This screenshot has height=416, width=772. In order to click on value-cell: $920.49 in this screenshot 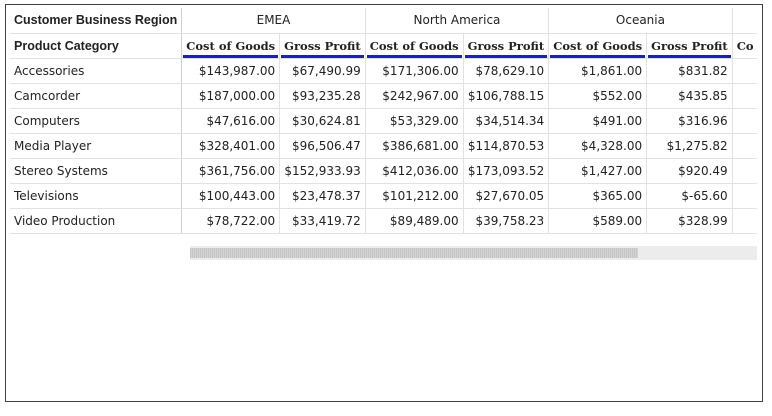, I will do `click(689, 171)`.